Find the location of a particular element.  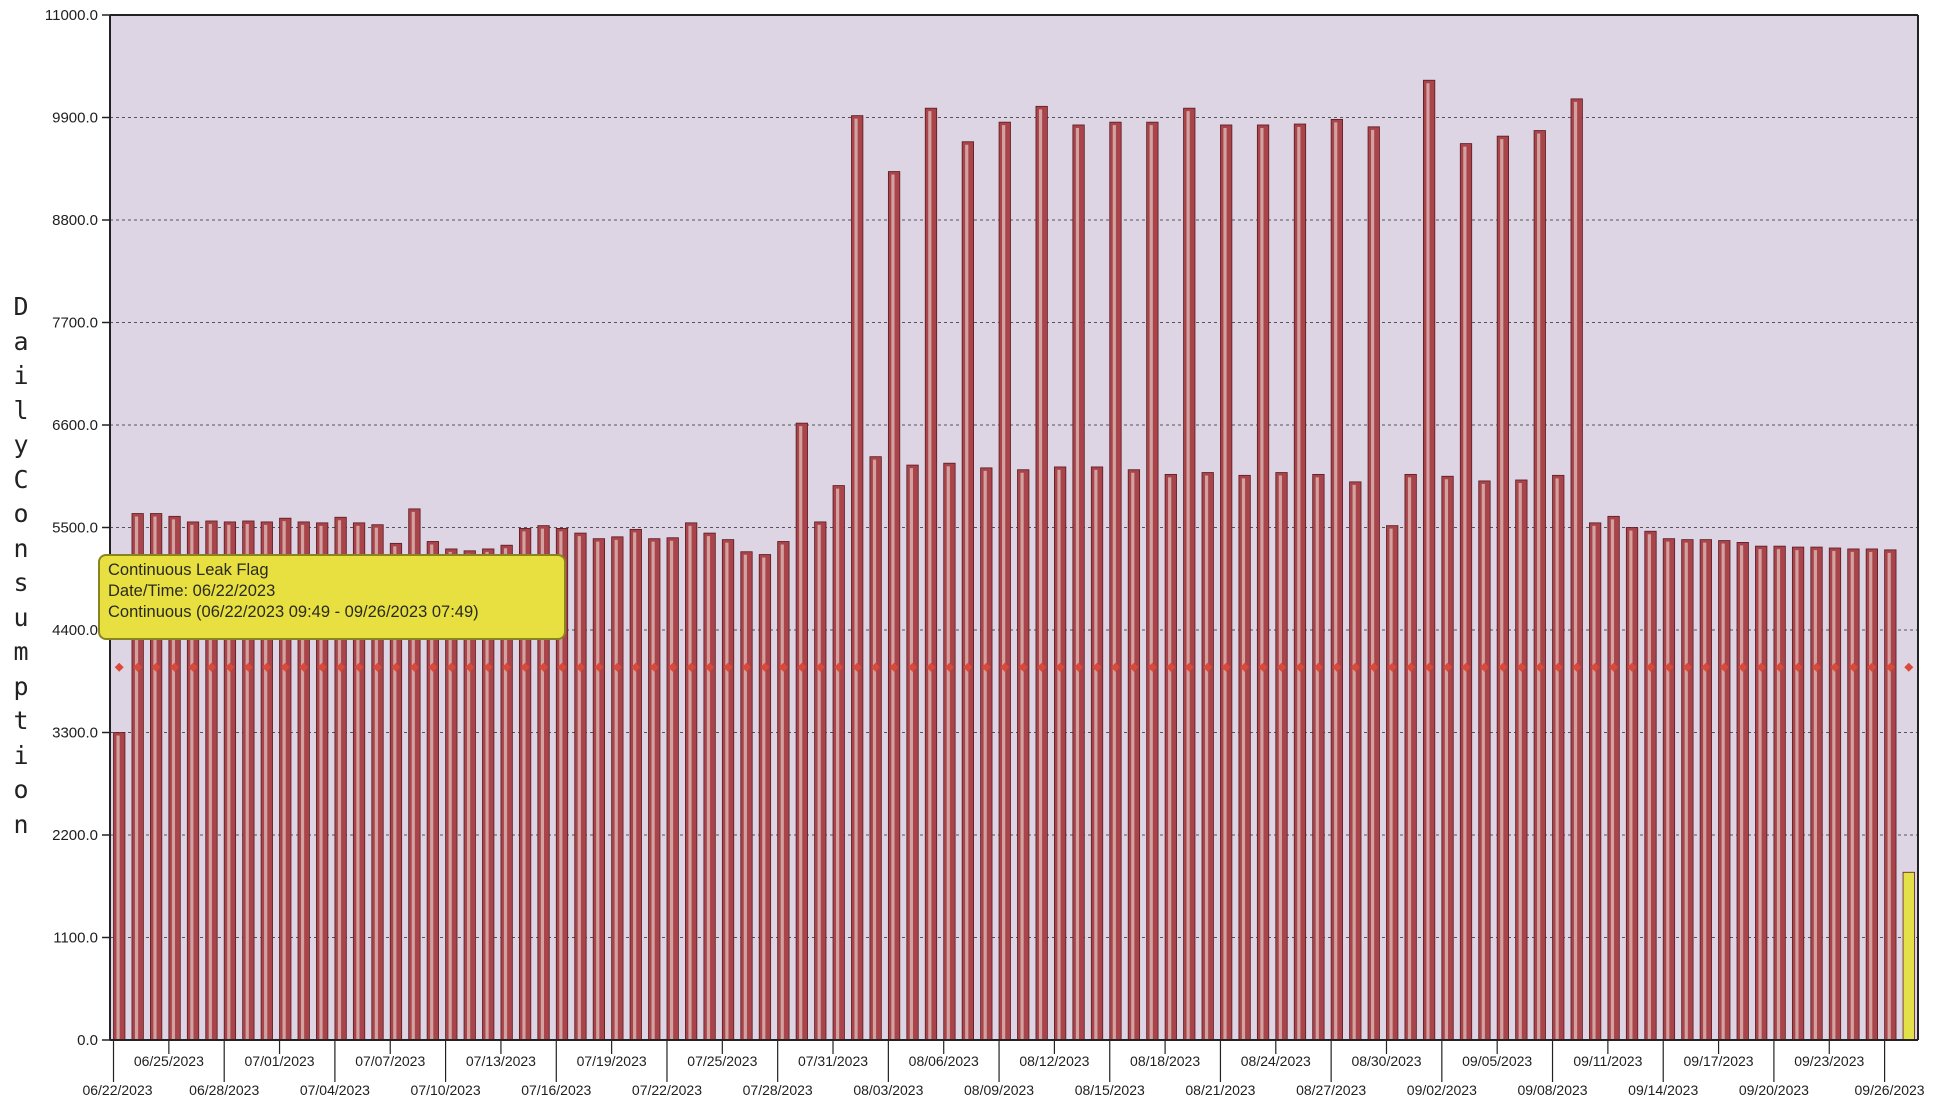

x-tick-label: 08/30/2023 is located at coordinates (1386, 1061).